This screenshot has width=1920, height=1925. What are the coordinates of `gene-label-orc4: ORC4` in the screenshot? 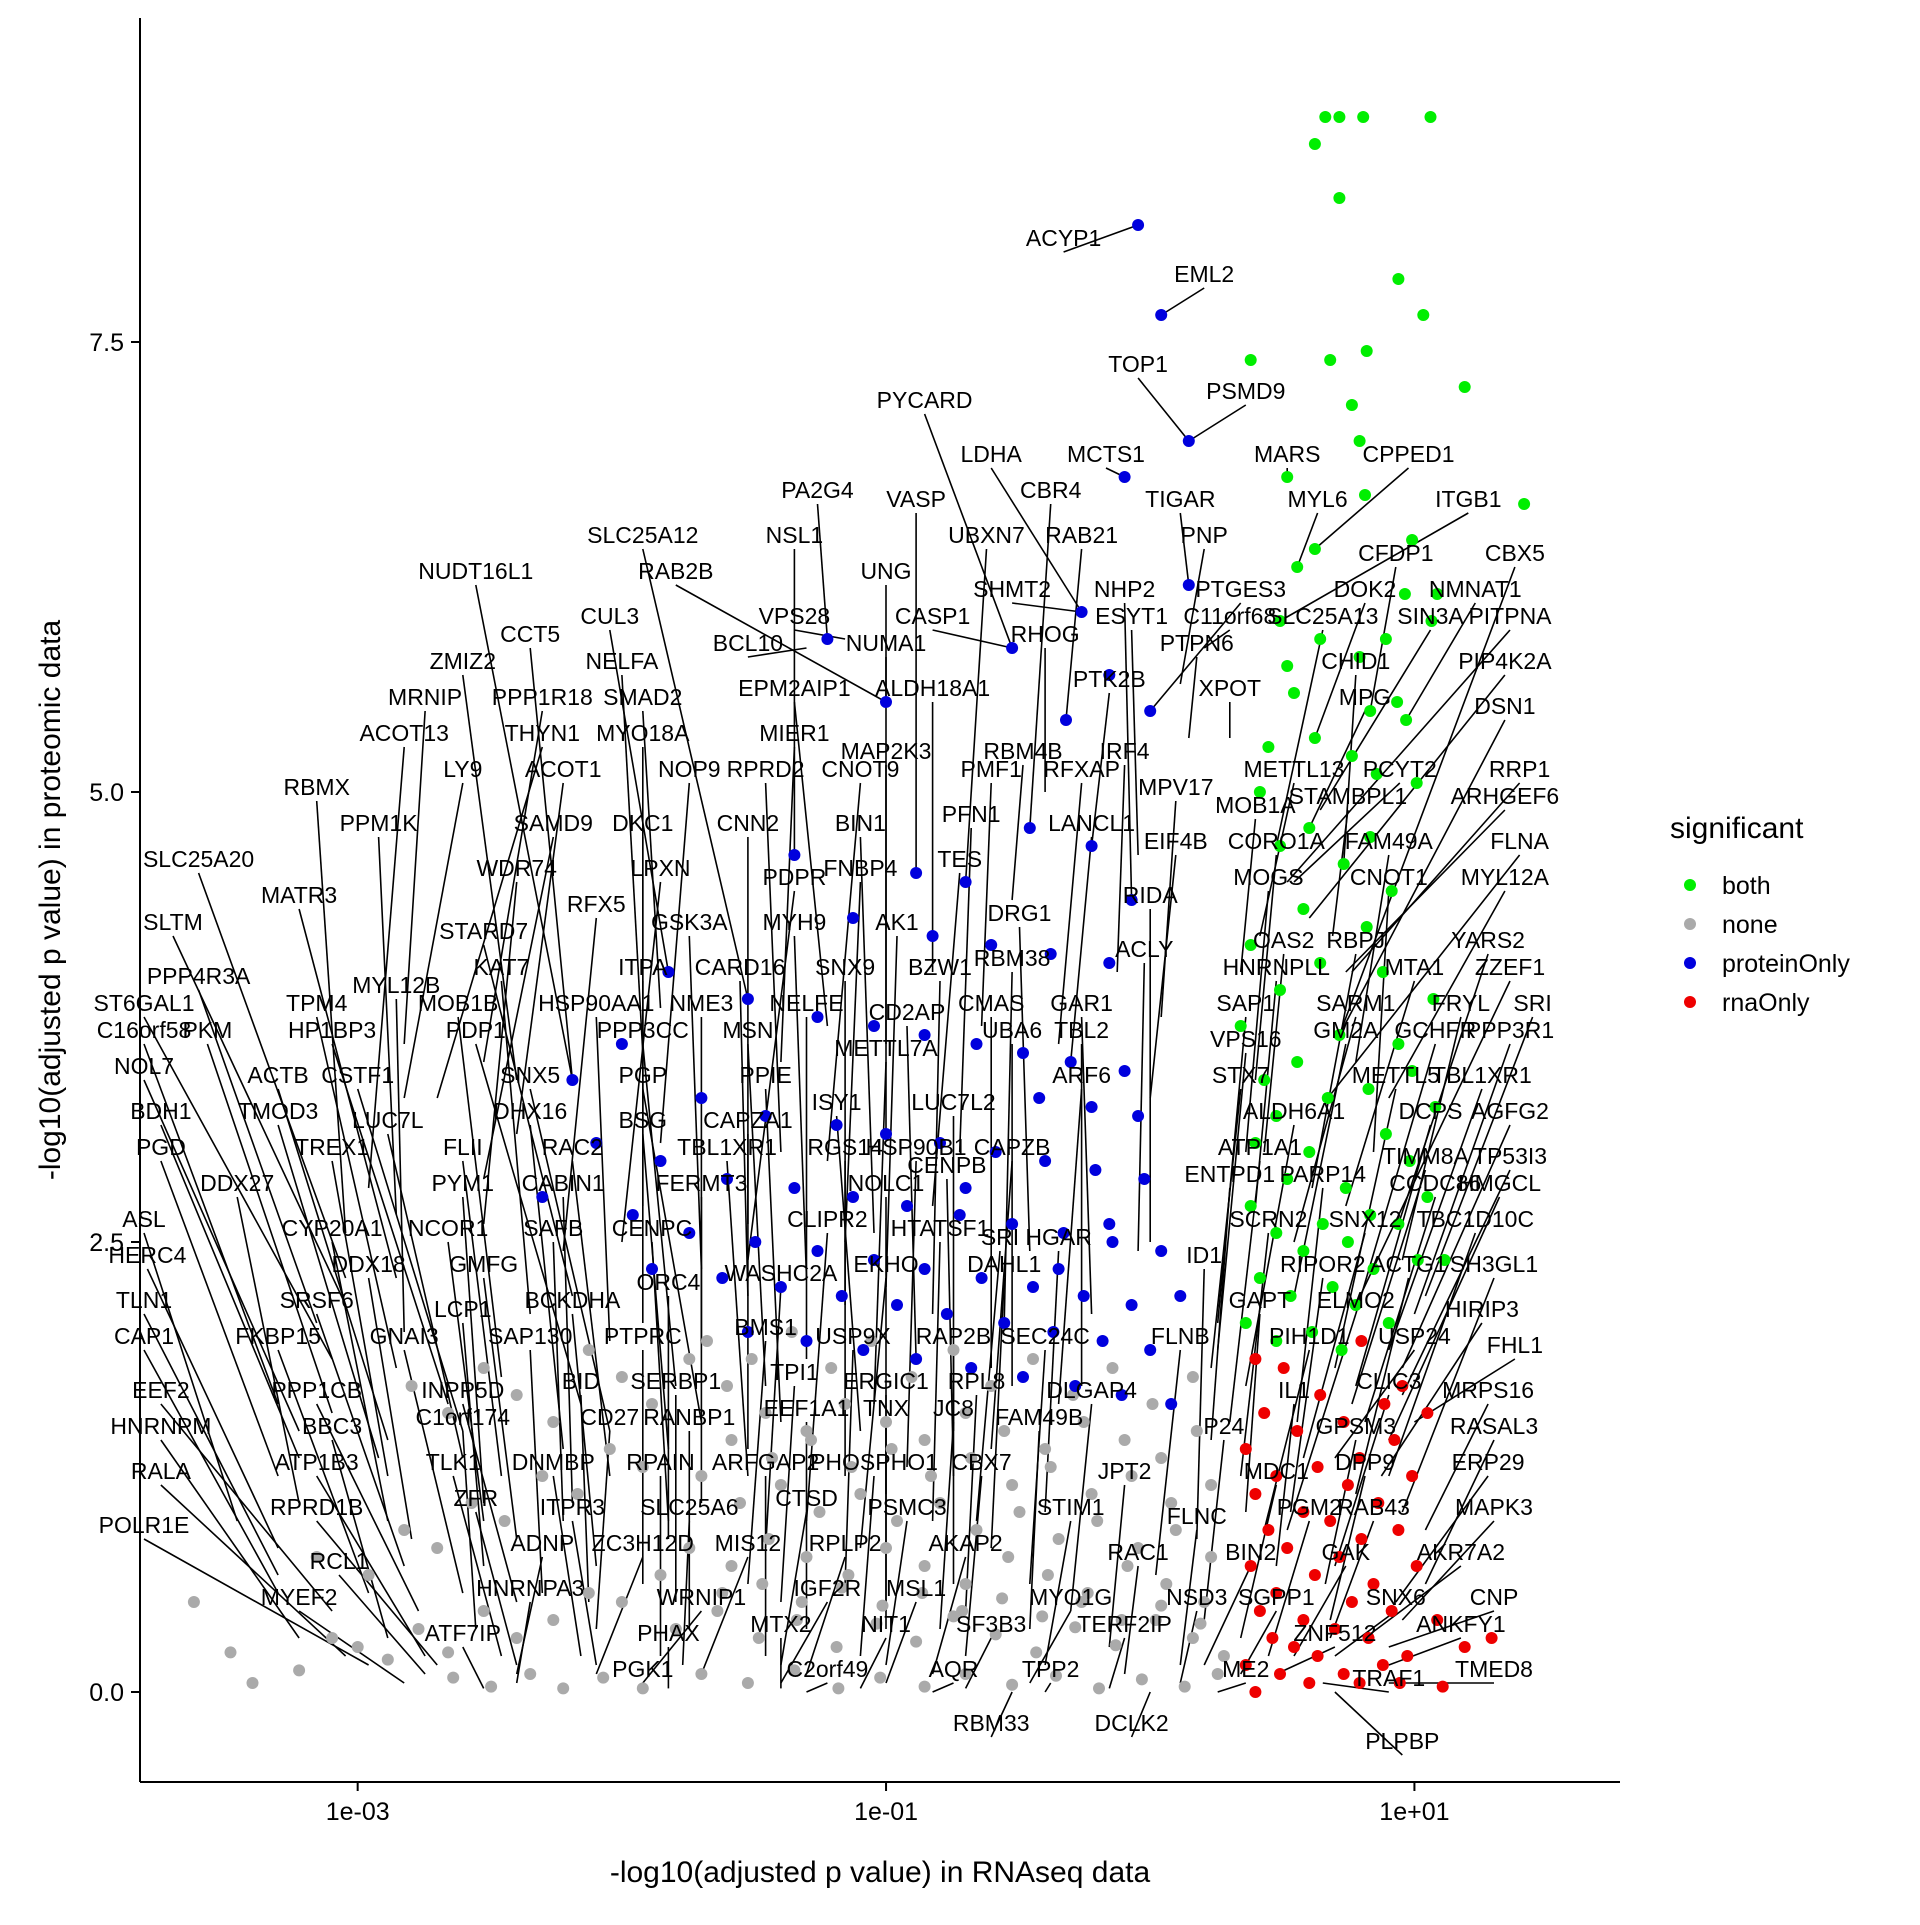 It's located at (668, 1282).